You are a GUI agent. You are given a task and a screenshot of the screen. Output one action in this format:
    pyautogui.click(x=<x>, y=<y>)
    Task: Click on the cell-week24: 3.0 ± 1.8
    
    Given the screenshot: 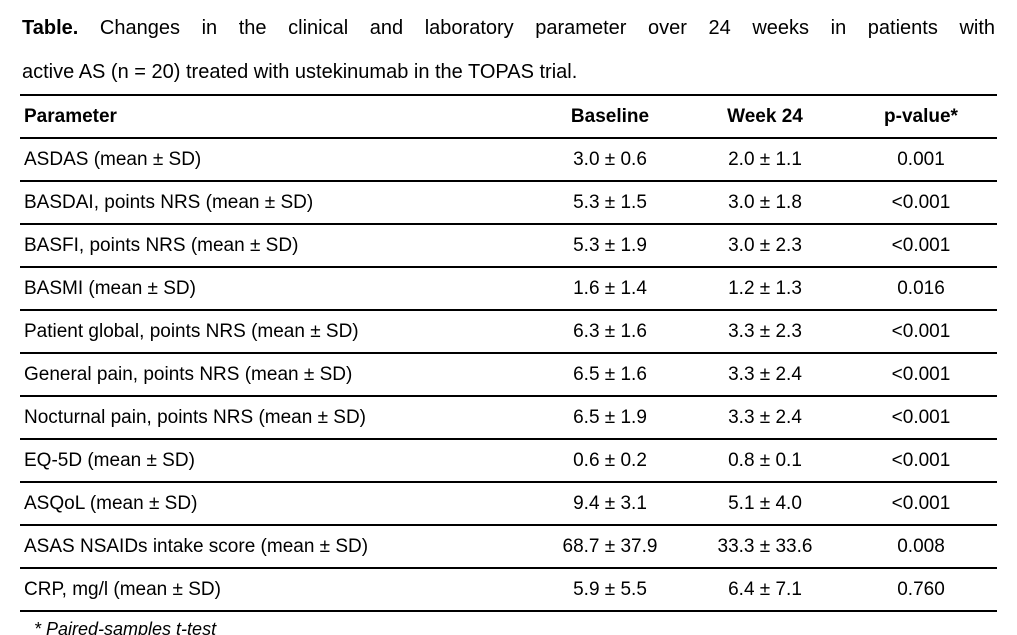 What is the action you would take?
    pyautogui.click(x=765, y=202)
    